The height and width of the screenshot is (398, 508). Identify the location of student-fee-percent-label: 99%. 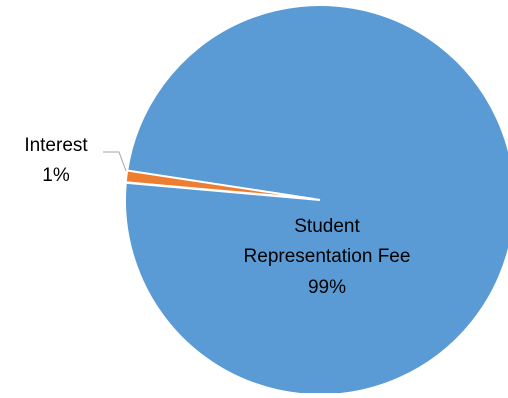
(327, 287).